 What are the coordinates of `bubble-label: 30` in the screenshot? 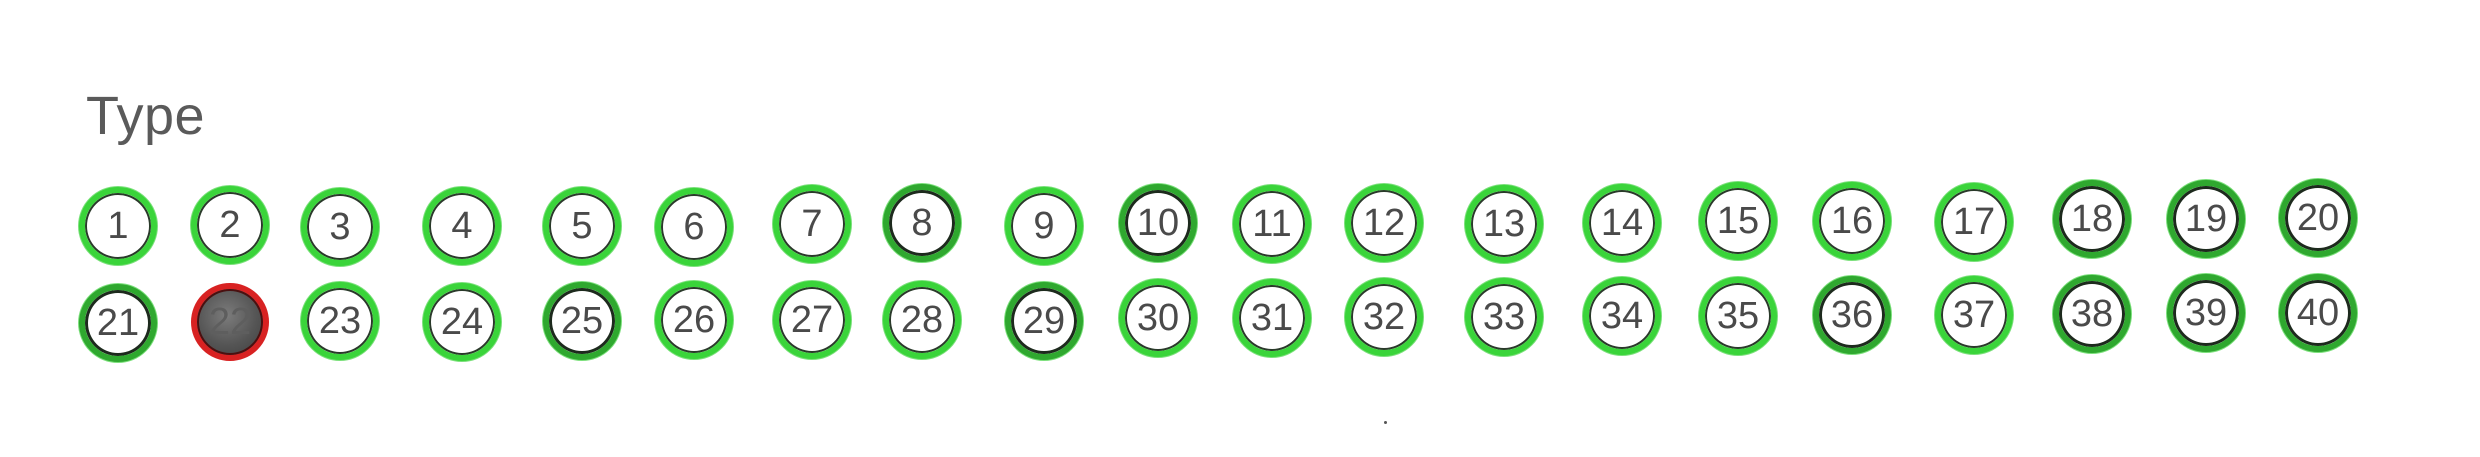 It's located at (1158, 318).